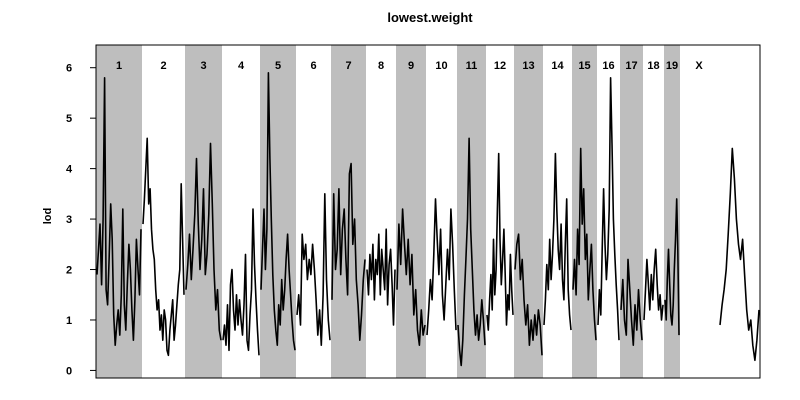 The height and width of the screenshot is (400, 800). I want to click on y-tick-label-5: 5, so click(69, 119).